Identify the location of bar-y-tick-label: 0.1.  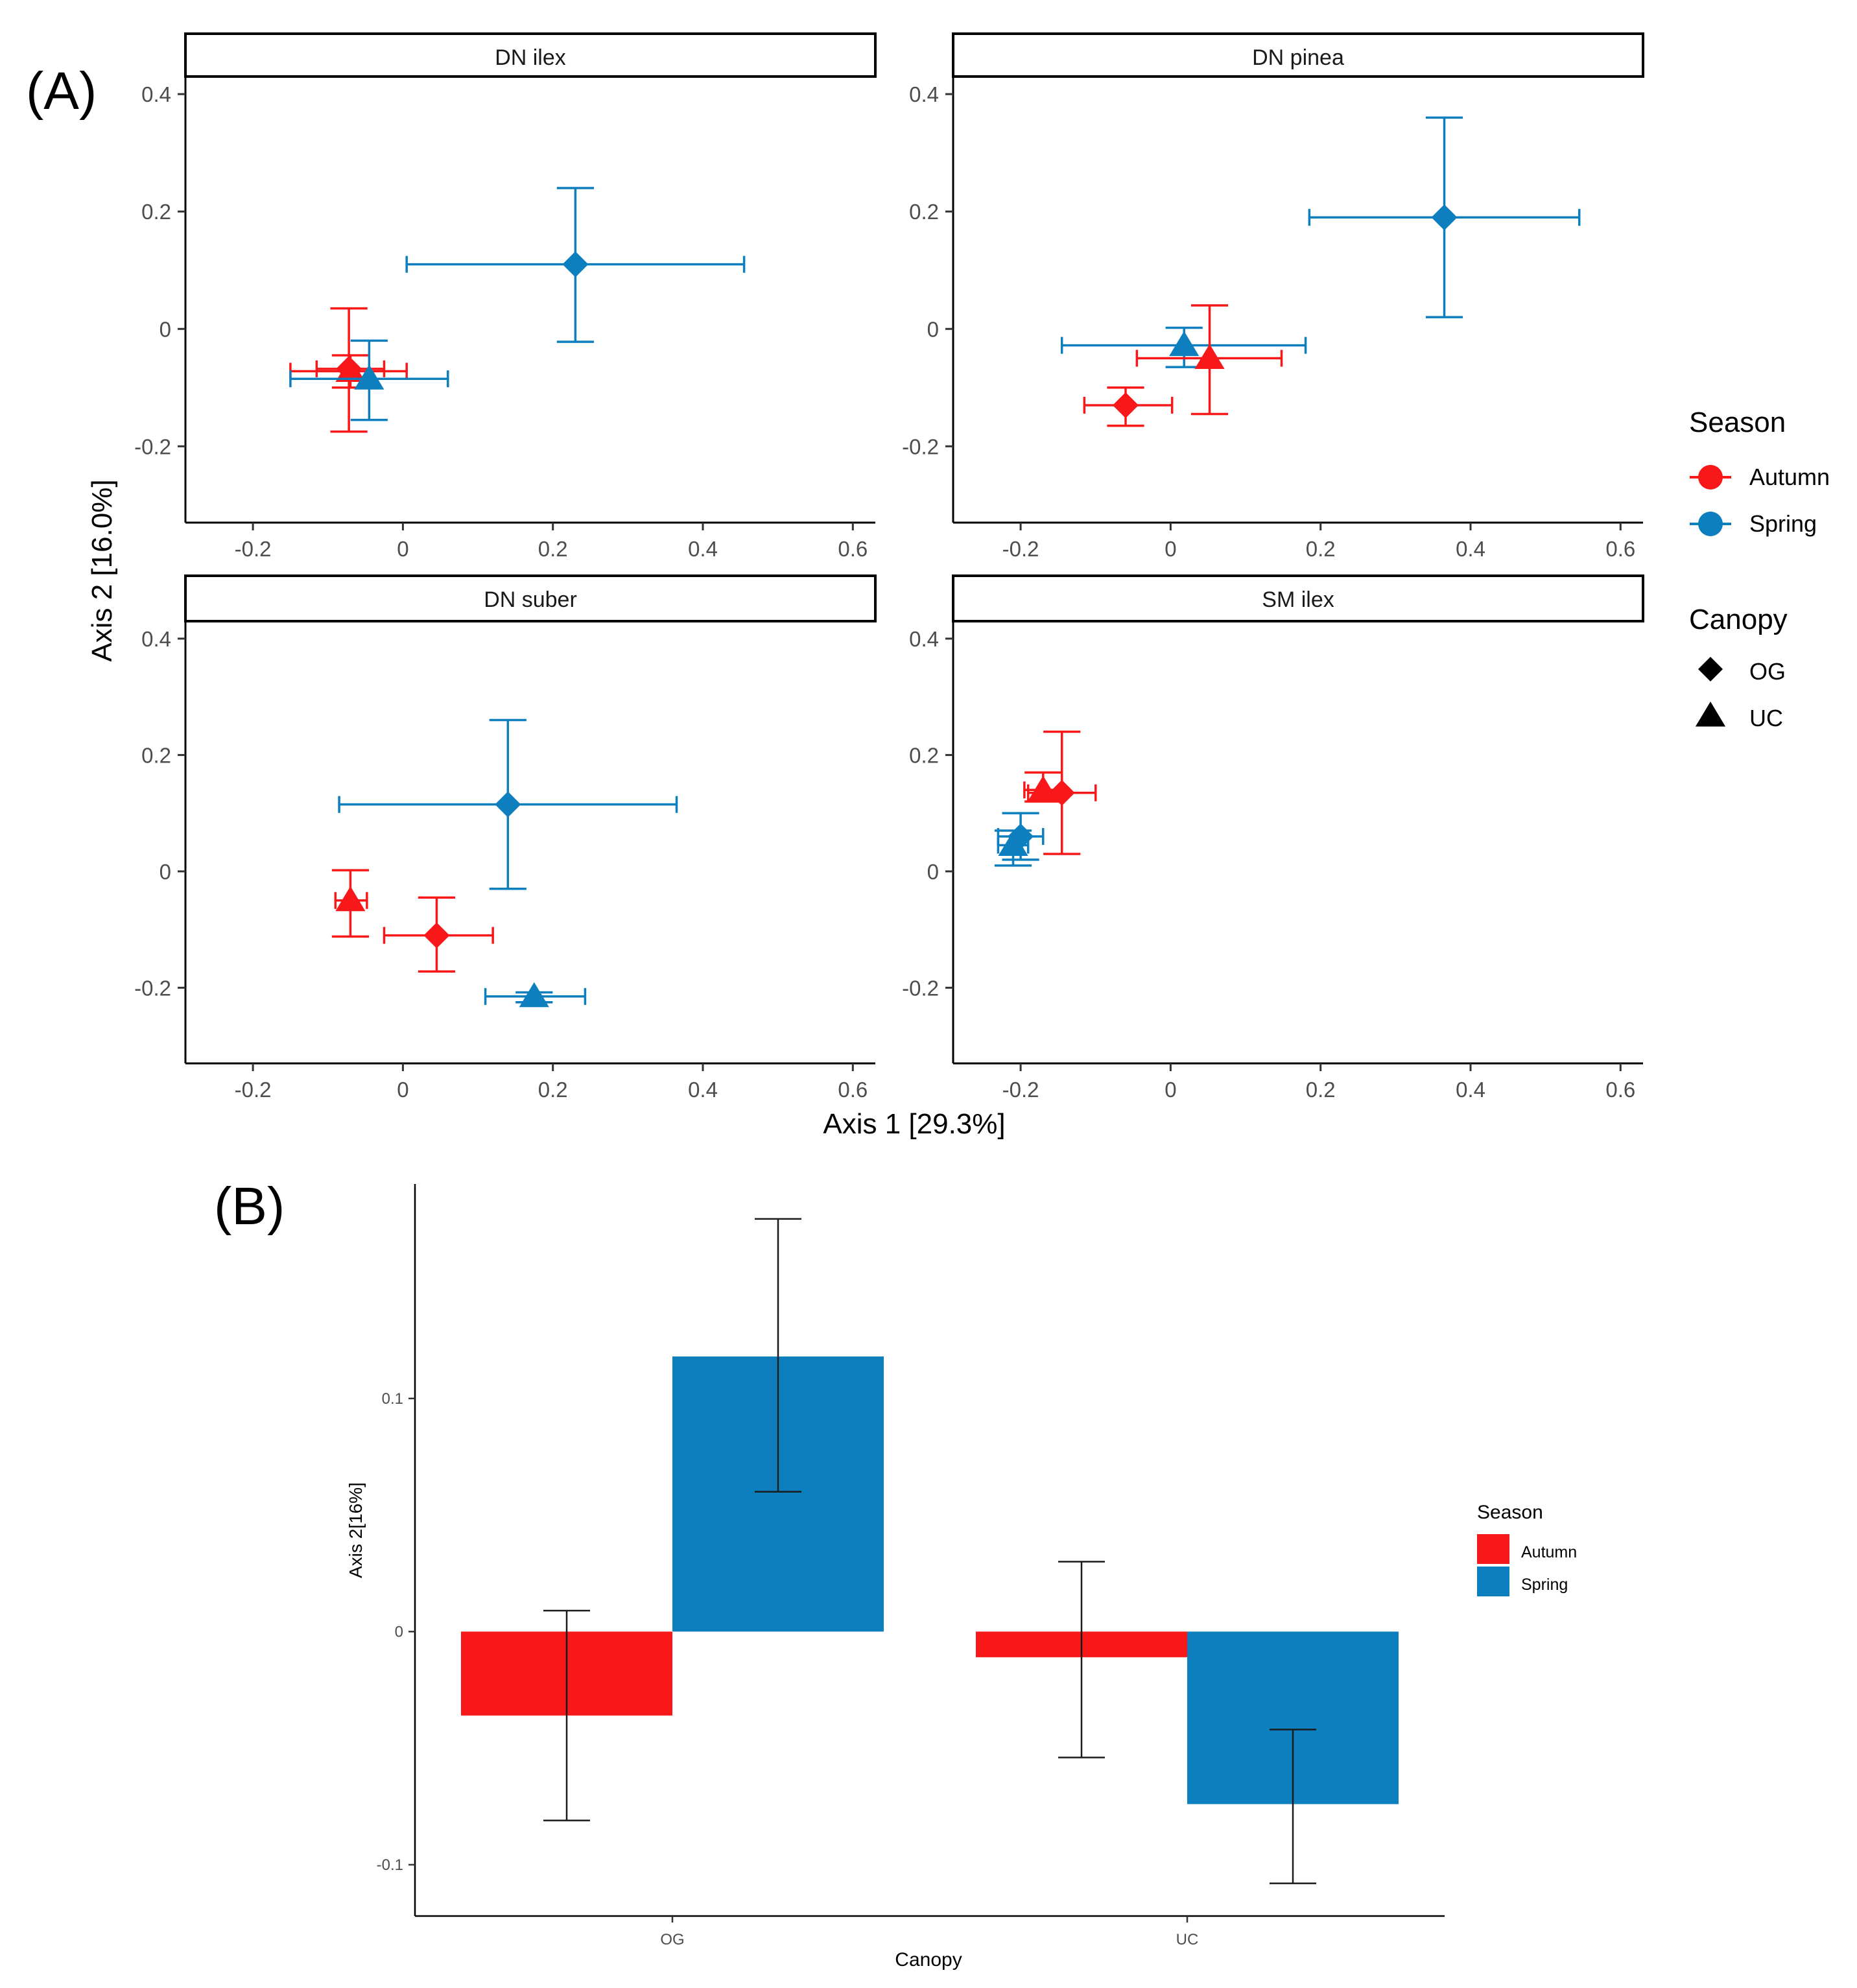
(392, 1399).